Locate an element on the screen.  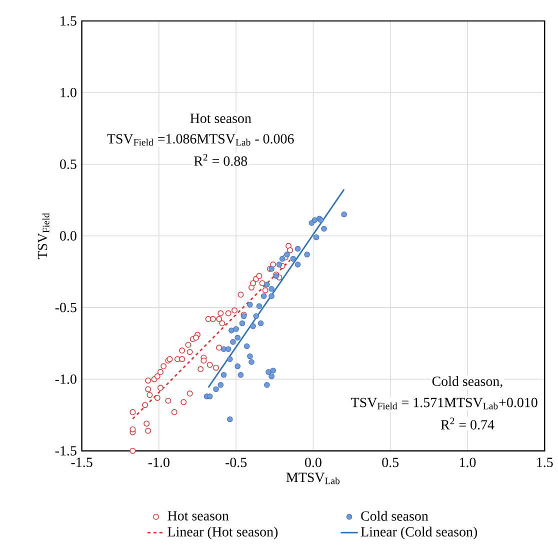
y-tick-label: -1.0 is located at coordinates (65, 379).